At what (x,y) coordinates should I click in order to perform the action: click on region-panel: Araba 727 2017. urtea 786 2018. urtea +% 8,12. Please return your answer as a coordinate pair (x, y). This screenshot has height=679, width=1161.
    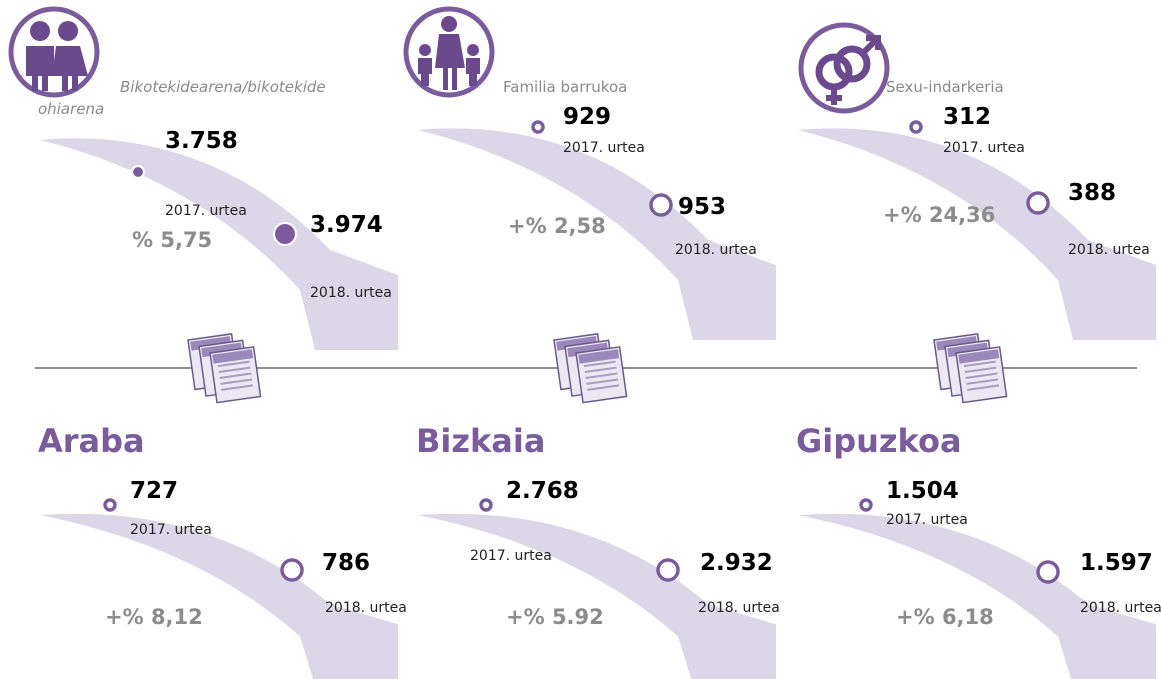
    Looking at the image, I should click on (206, 549).